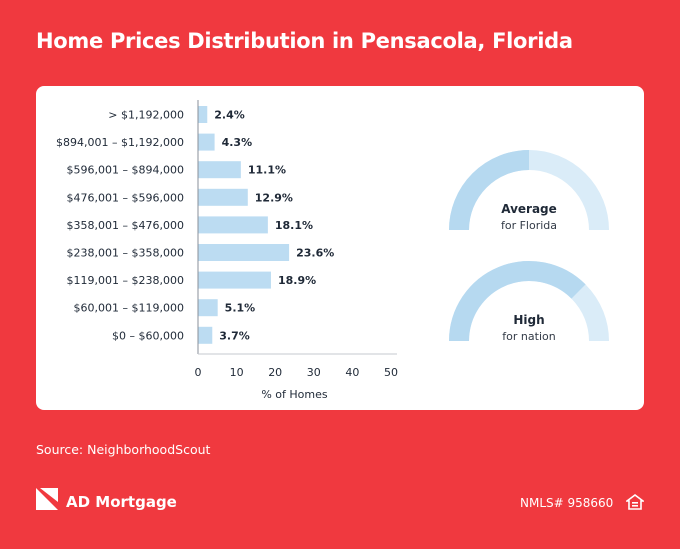  I want to click on florida-gauge-sublabel: for Florida, so click(529, 225).